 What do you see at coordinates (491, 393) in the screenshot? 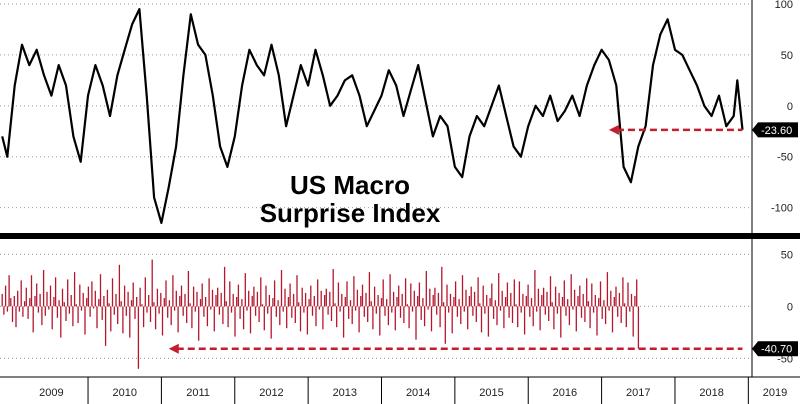
I see `x-axis-tick-label: 2015` at bounding box center [491, 393].